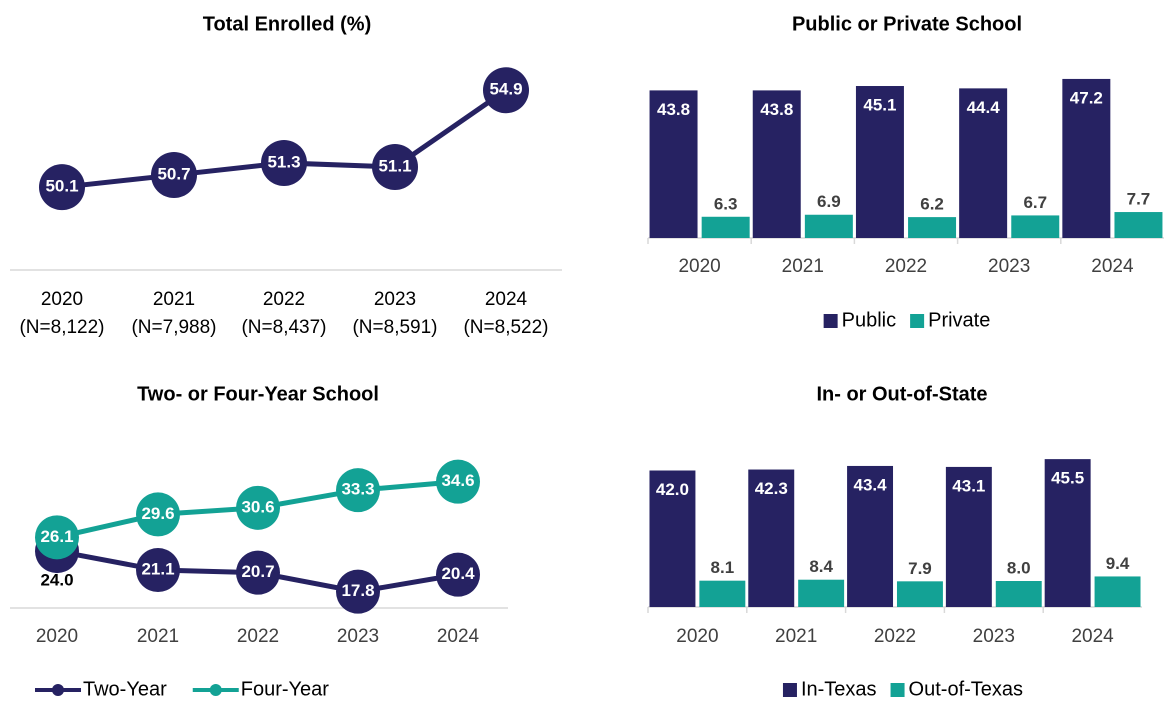  Describe the element at coordinates (879, 104) in the screenshot. I see `data-label: 45.1` at that location.